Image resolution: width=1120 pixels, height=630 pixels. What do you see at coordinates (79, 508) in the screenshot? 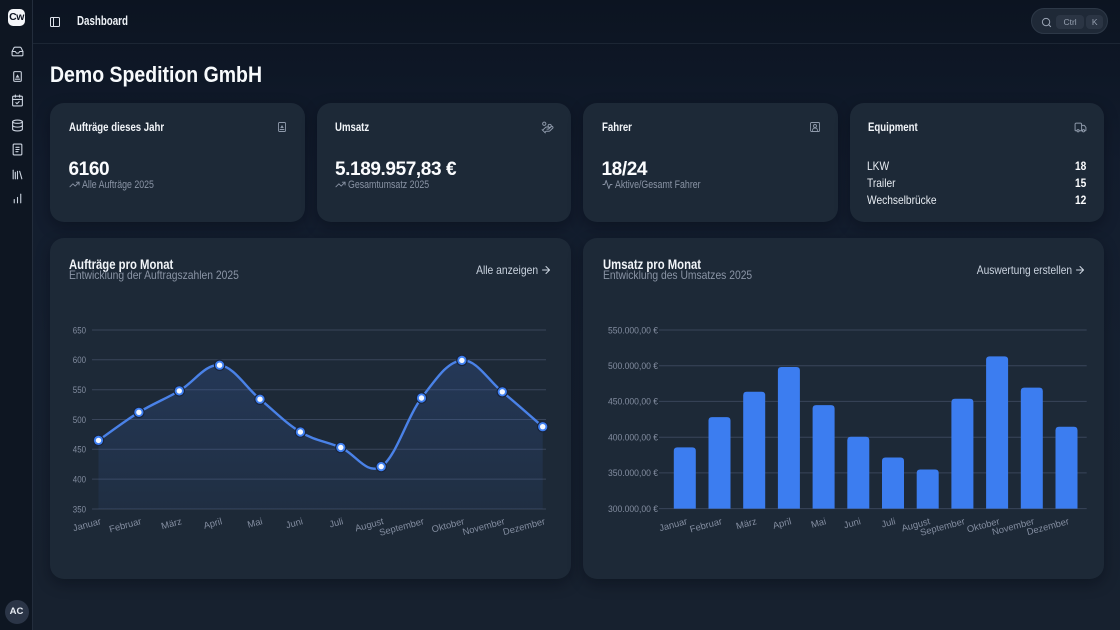
I see `svg-text: 350` at bounding box center [79, 508].